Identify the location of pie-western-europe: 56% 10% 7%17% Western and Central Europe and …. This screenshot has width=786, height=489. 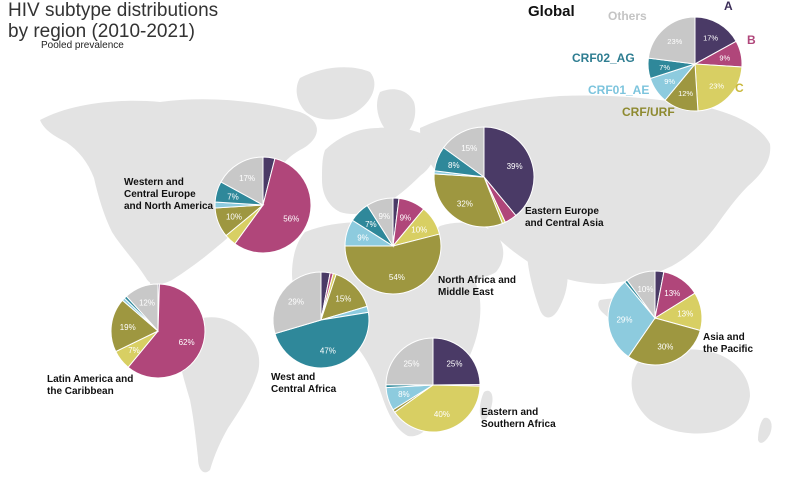
(218, 205).